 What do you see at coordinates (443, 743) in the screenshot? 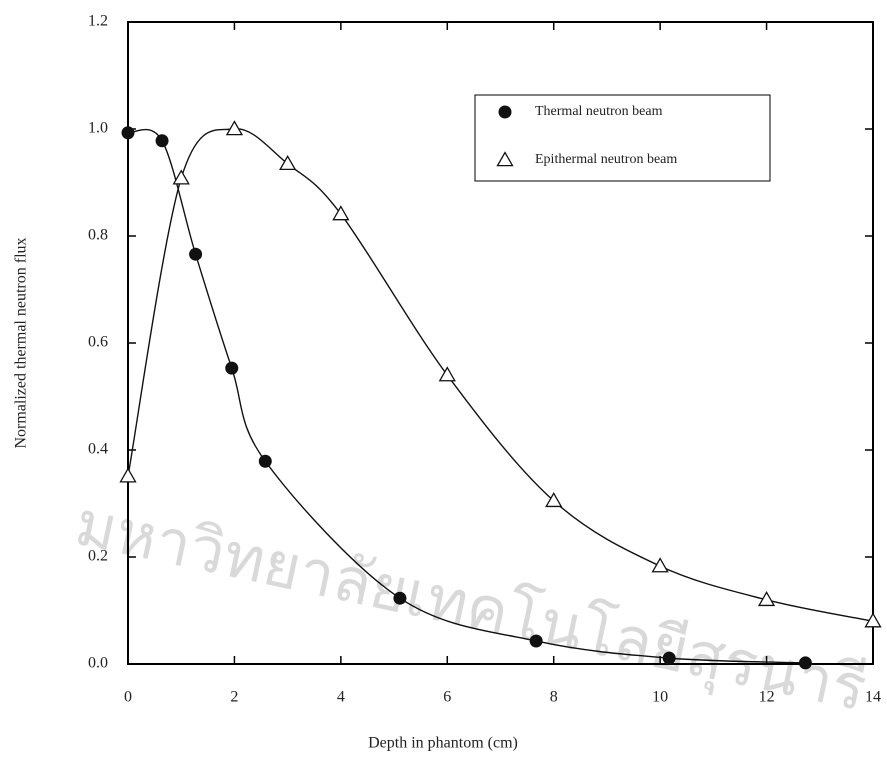
I see `x-axis-label: Depth in phantom (cm)` at bounding box center [443, 743].